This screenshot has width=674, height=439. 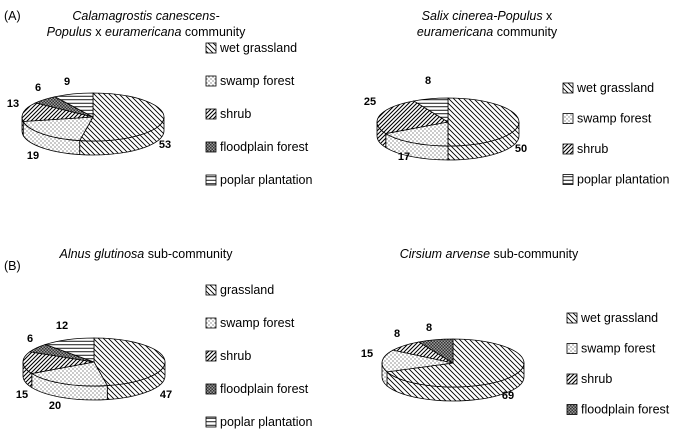 I want to click on value-label-poplar-plantation: 8, so click(x=428, y=81).